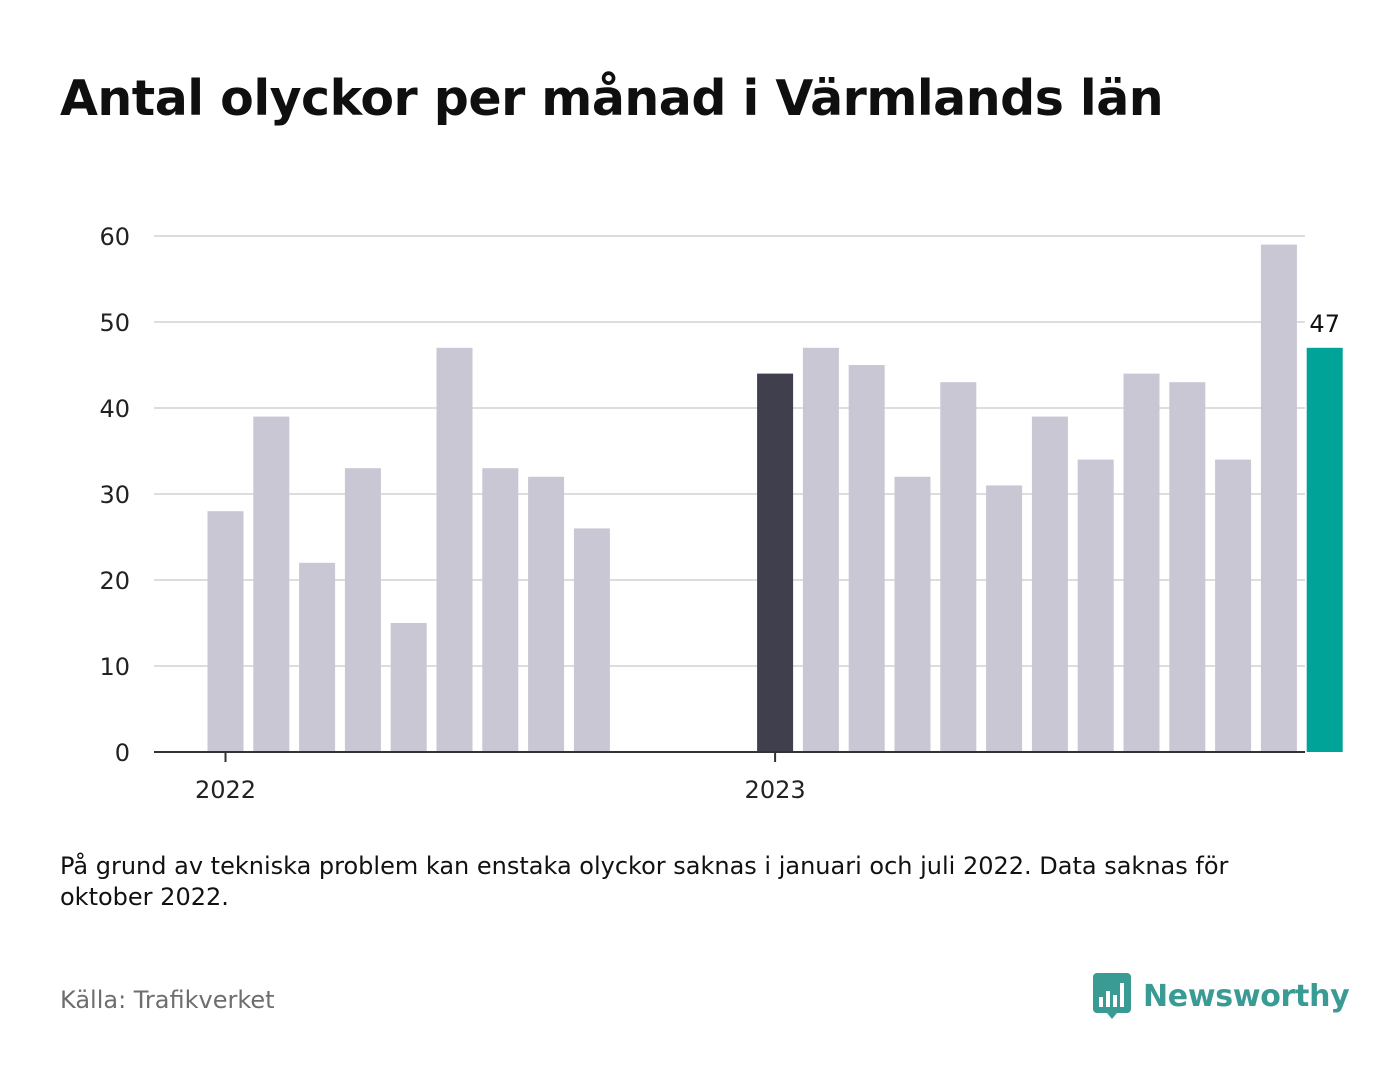  What do you see at coordinates (167, 1000) in the screenshot?
I see `source-credit: Källa: Trafikverket` at bounding box center [167, 1000].